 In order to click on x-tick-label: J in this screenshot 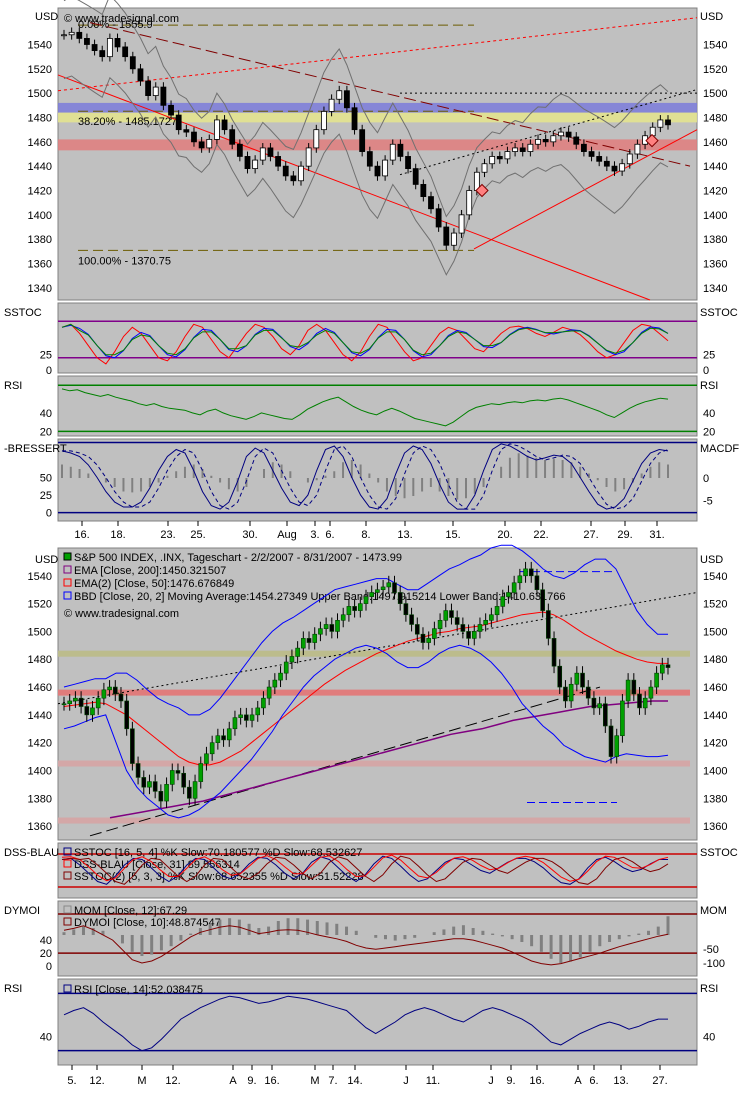, I will do `click(491, 1081)`.